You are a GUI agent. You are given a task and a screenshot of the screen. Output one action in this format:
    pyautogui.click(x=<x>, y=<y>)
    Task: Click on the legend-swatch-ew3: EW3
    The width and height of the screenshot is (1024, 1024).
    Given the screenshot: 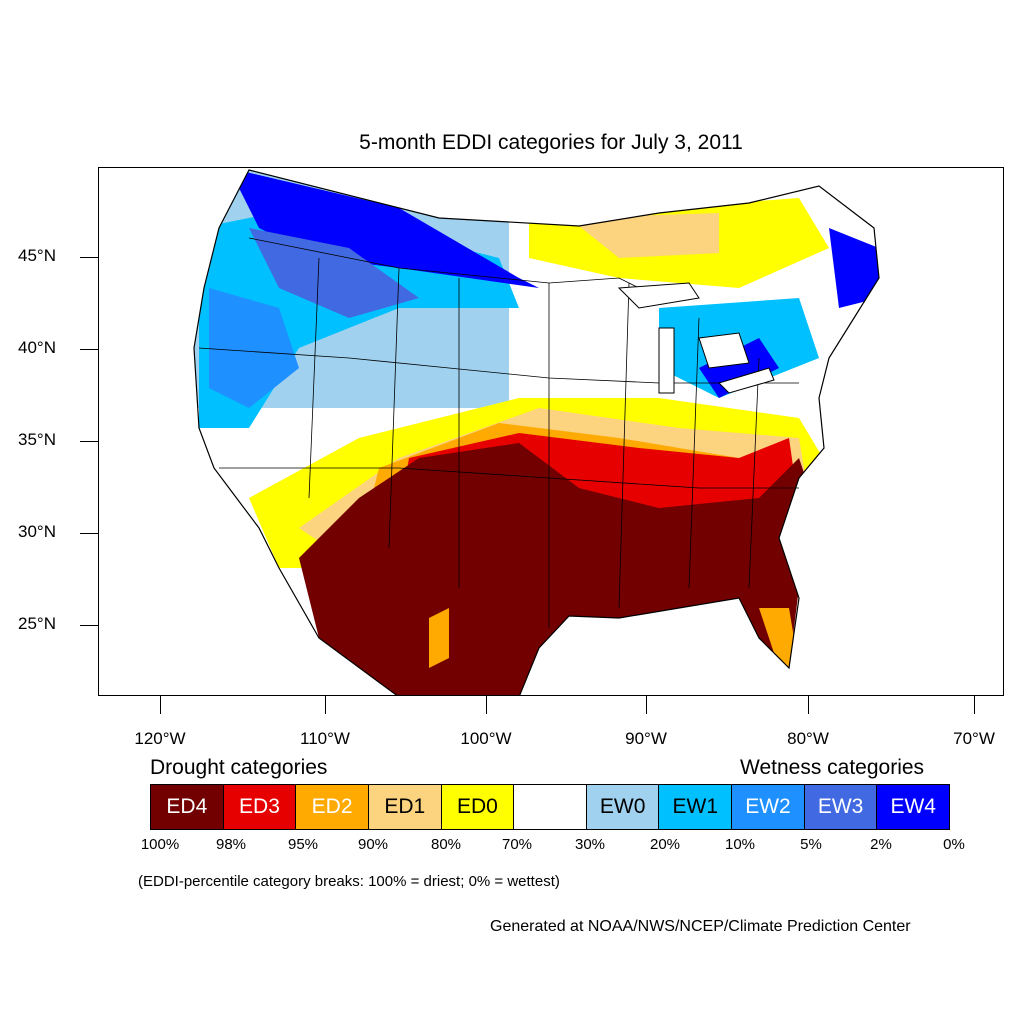 What is the action you would take?
    pyautogui.click(x=841, y=807)
    